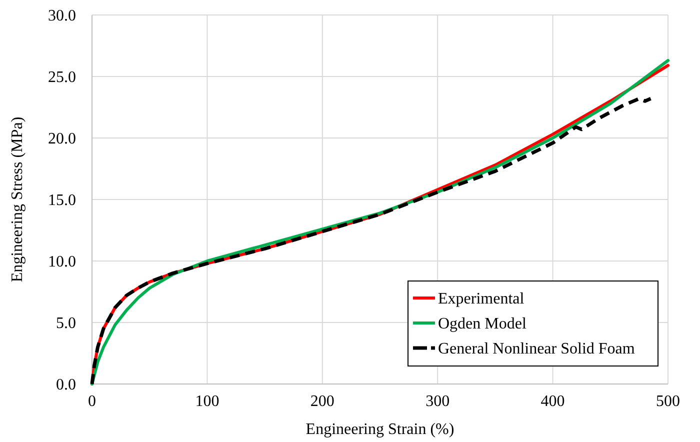 The image size is (700, 442). Describe the element at coordinates (481, 299) in the screenshot. I see `legend-label: Experimental` at that location.